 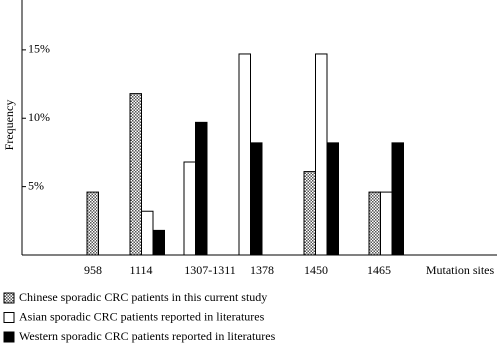 What do you see at coordinates (39, 49) in the screenshot?
I see `y-tick-label: 15%` at bounding box center [39, 49].